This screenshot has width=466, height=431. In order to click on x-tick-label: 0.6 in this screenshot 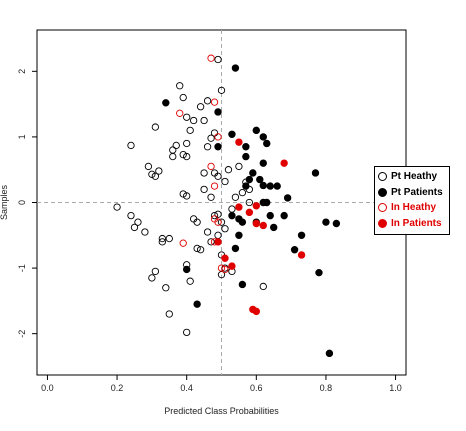, I will do `click(256, 388)`.